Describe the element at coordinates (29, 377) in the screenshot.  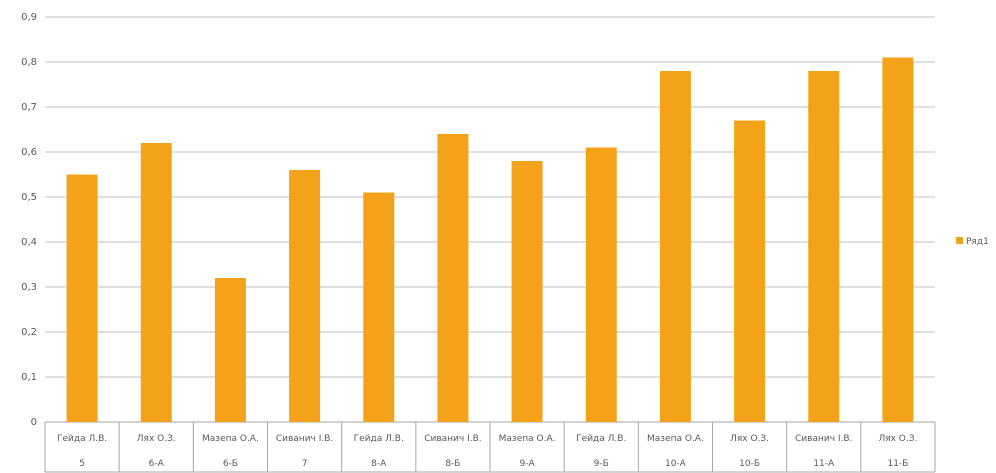
I see `y-tick-label: 0,1` at that location.